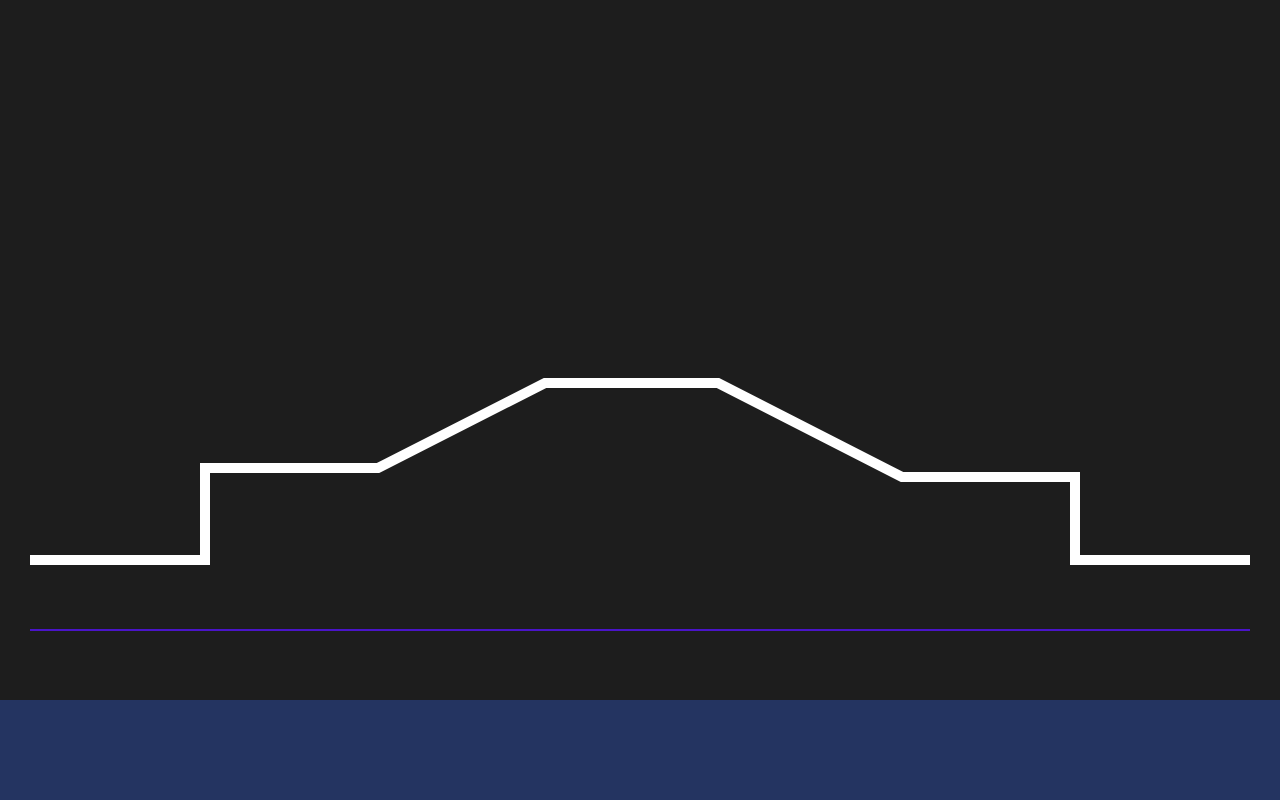 The image size is (1280, 800). Describe the element at coordinates (640, 750) in the screenshot. I see `bottom-panel` at that location.